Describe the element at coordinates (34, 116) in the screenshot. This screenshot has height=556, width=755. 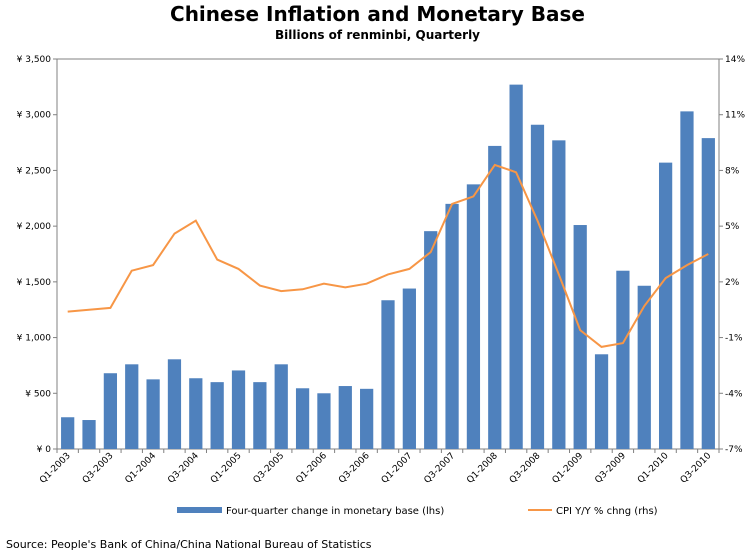
I see `left-tick-label: ¥ 3,000` at that location.